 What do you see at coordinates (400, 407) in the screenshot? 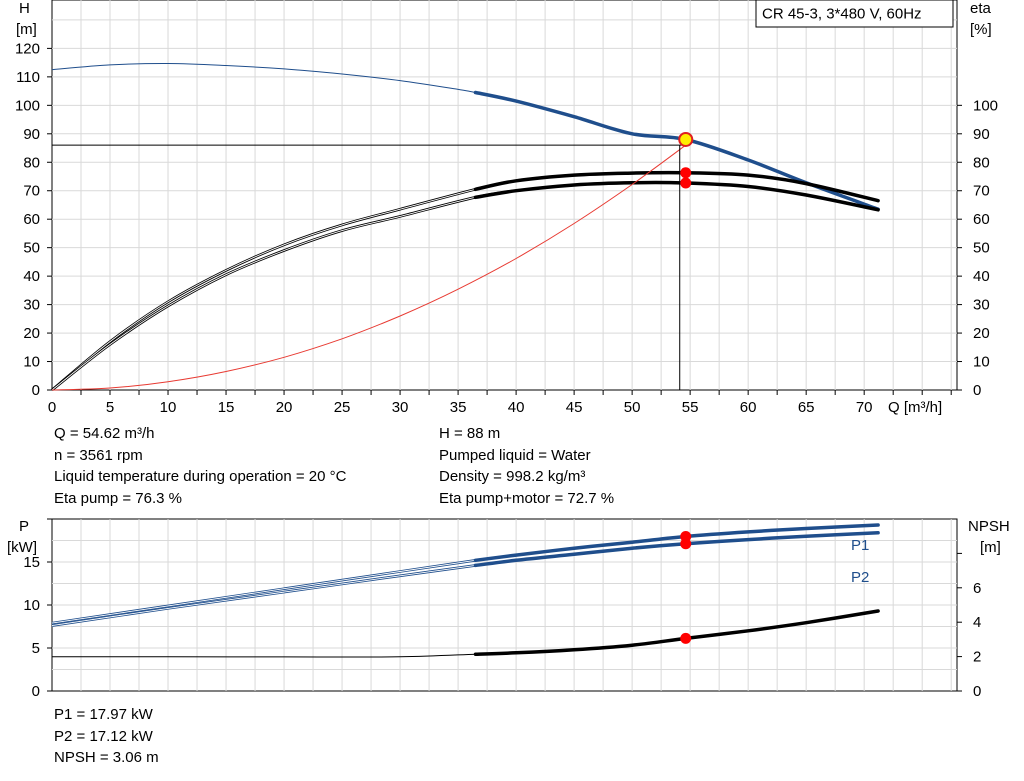
I see `x-tick-label: 30` at bounding box center [400, 407].